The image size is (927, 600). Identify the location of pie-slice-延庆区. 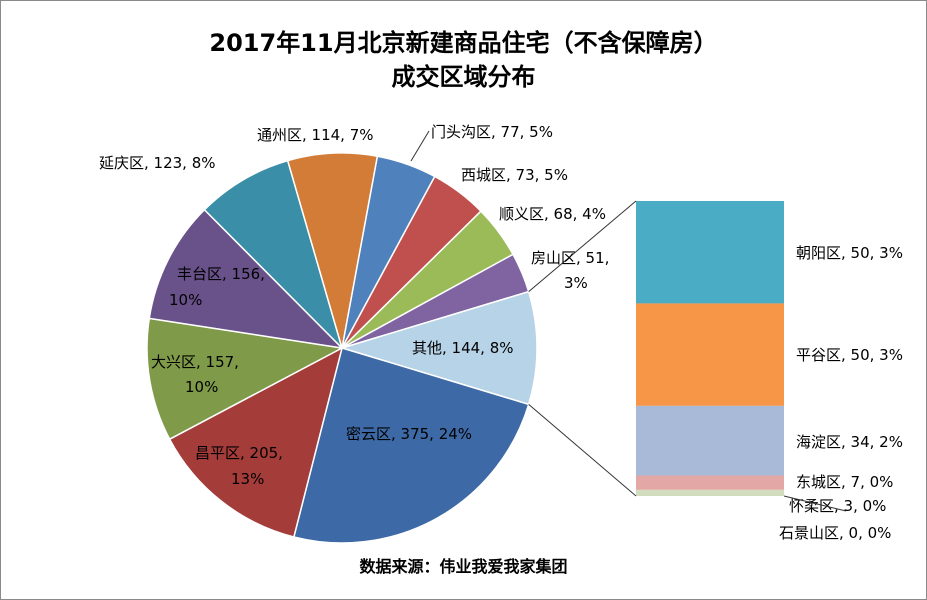
(273, 254).